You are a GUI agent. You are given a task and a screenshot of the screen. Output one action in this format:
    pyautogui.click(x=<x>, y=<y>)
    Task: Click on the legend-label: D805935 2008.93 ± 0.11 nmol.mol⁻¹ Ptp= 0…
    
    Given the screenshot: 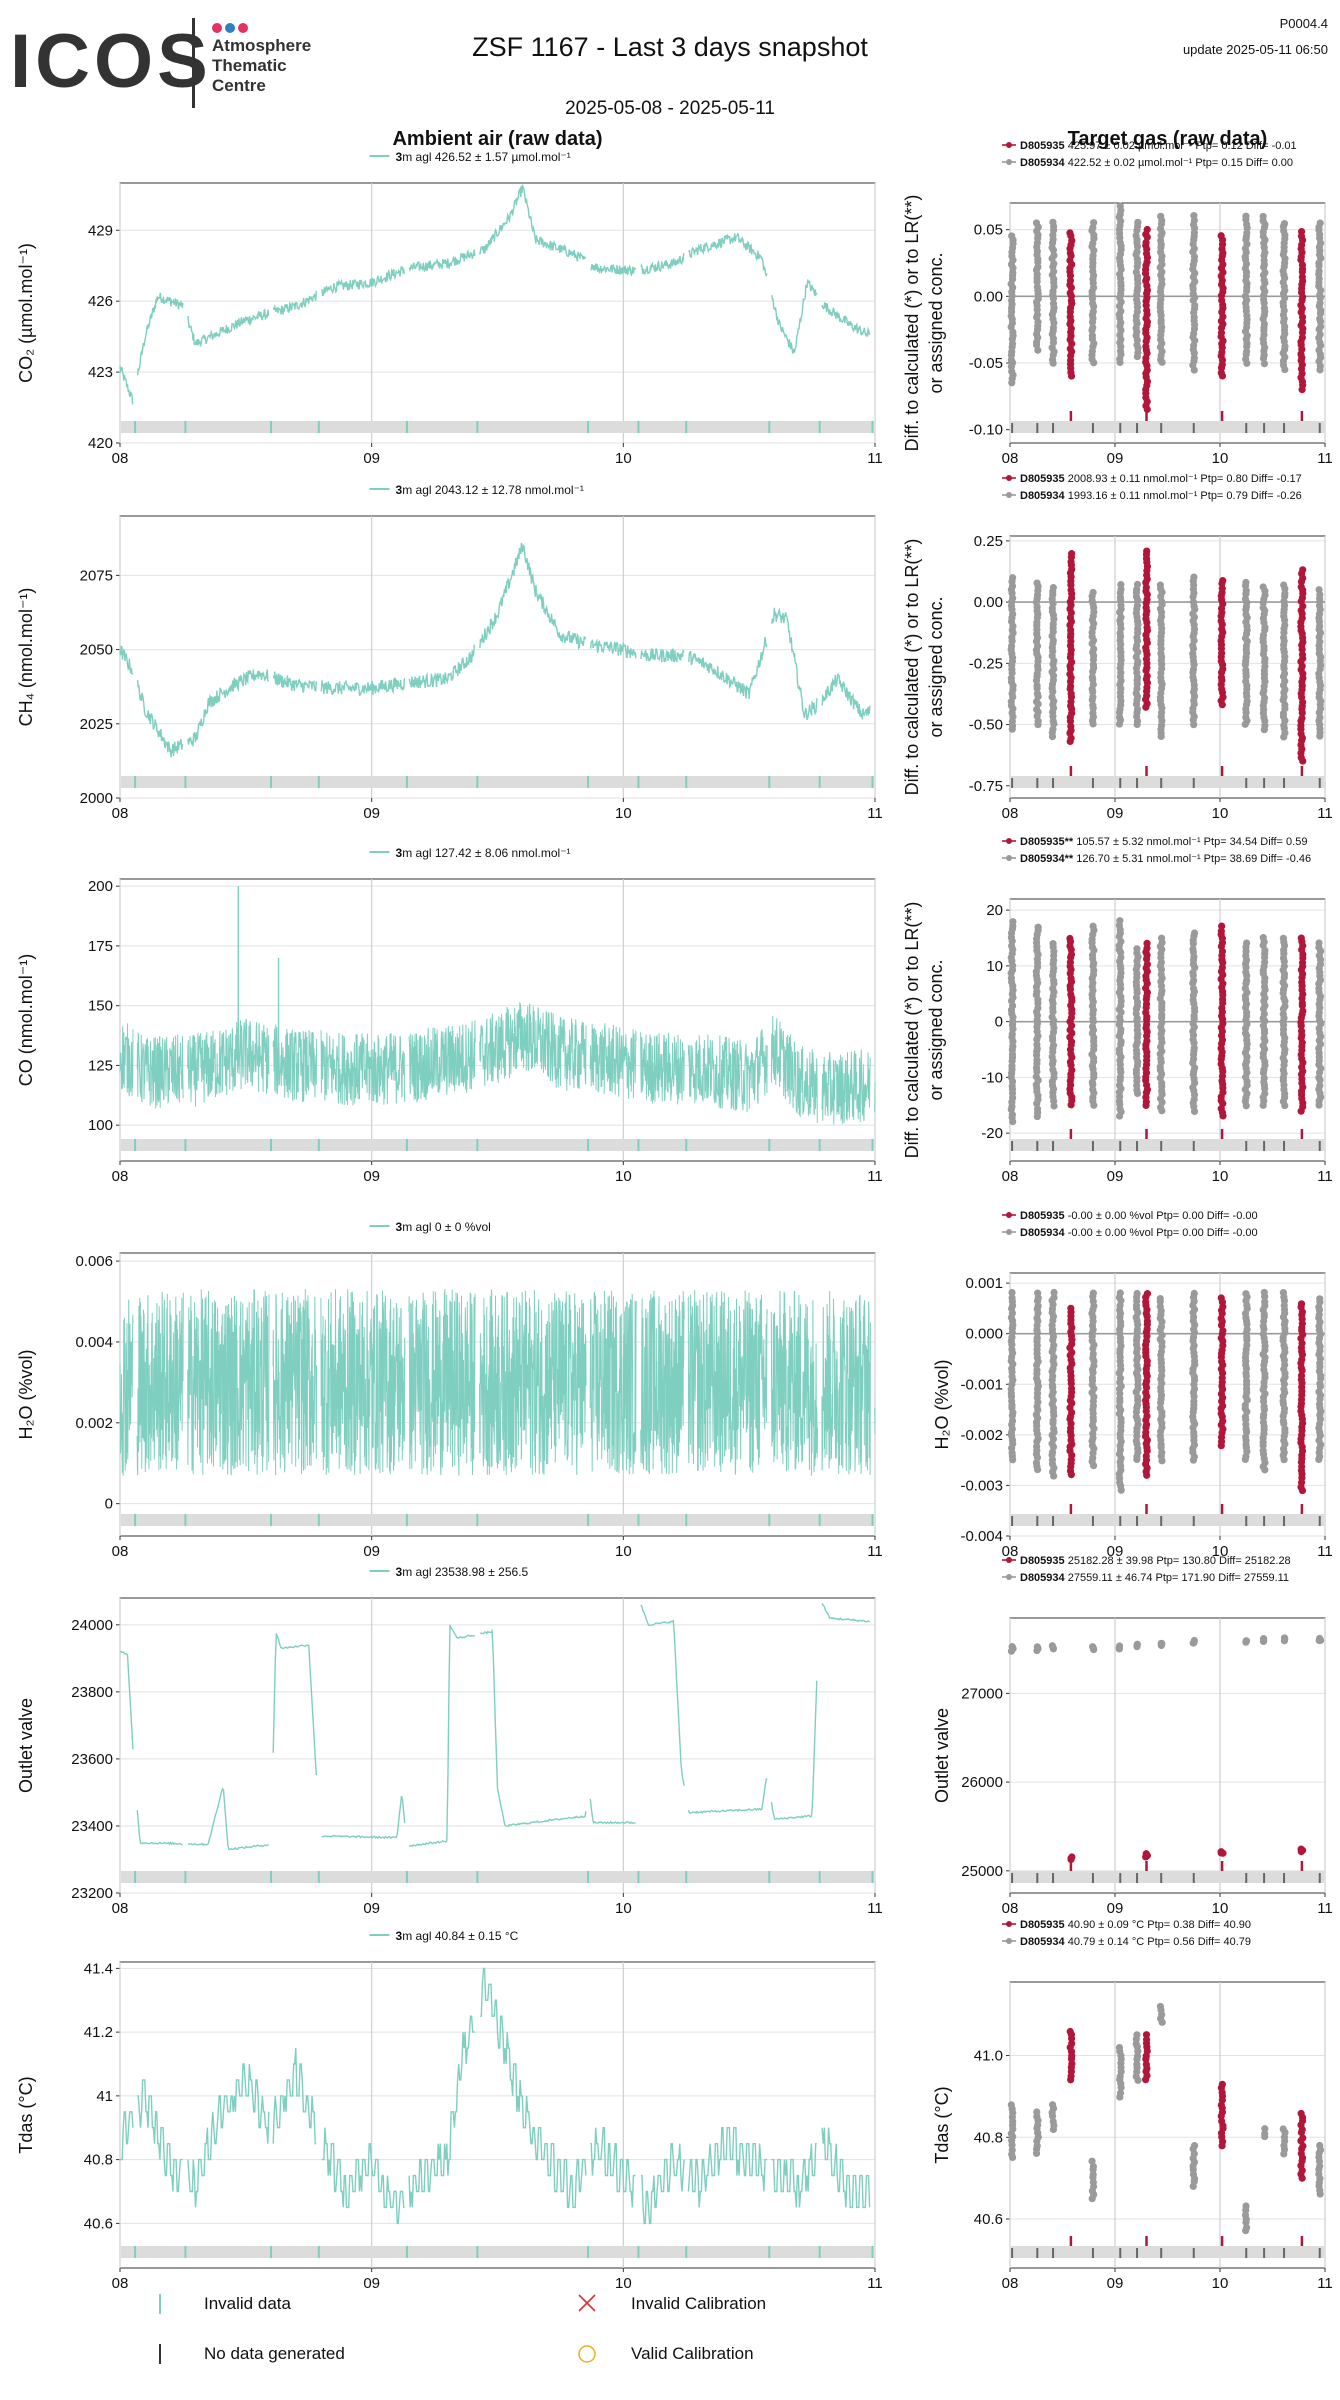 What is the action you would take?
    pyautogui.click(x=1161, y=479)
    